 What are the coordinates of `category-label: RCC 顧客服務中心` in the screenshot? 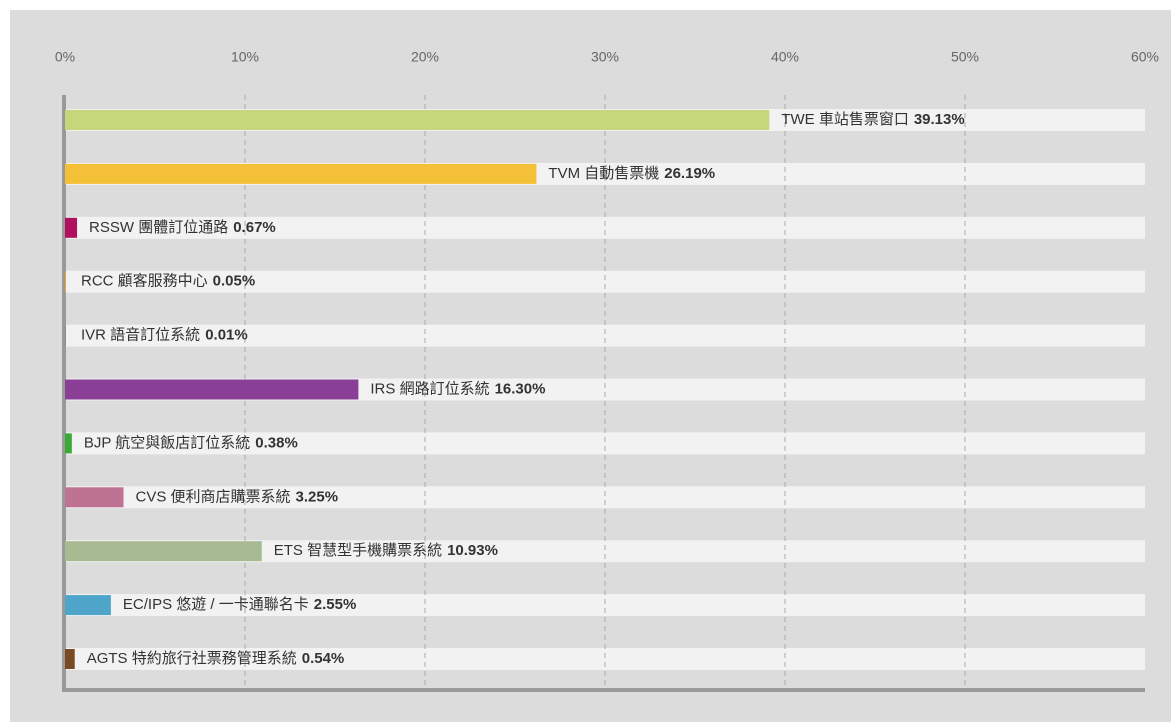 It's located at (144, 281).